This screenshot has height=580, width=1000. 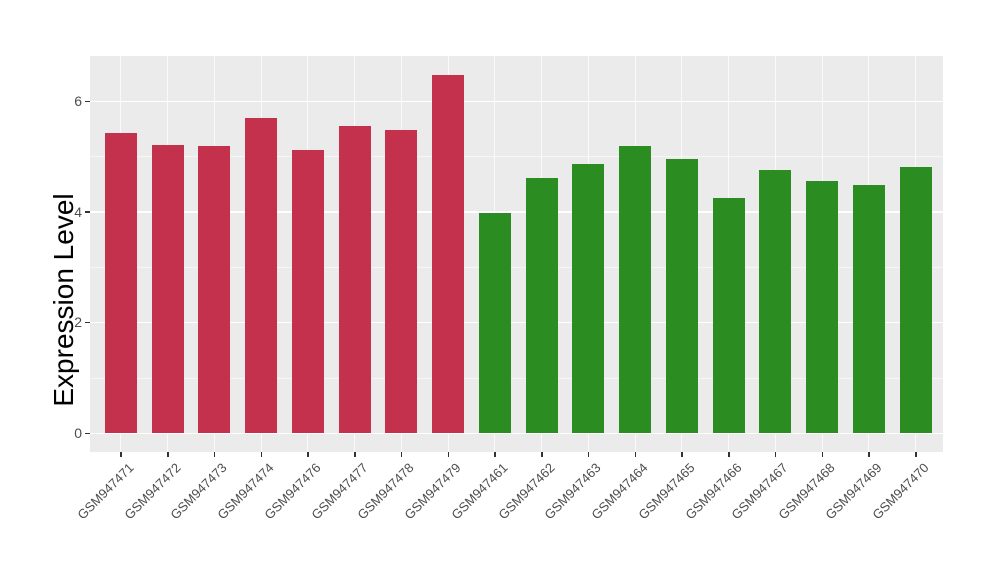 What do you see at coordinates (214, 289) in the screenshot?
I see `bar-GSM947473` at bounding box center [214, 289].